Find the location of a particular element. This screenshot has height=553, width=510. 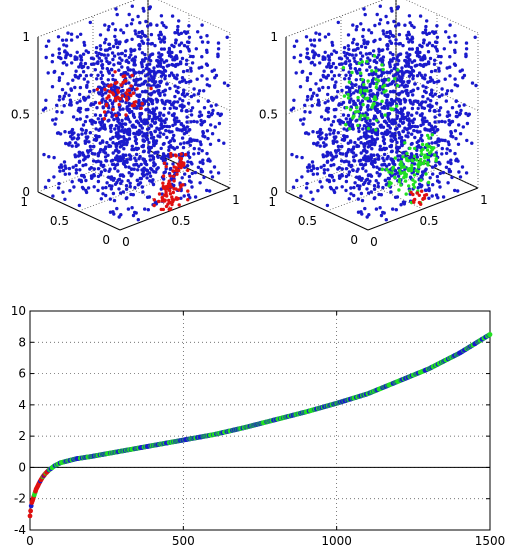

y-tick-label: -2 is located at coordinates (20, 499).